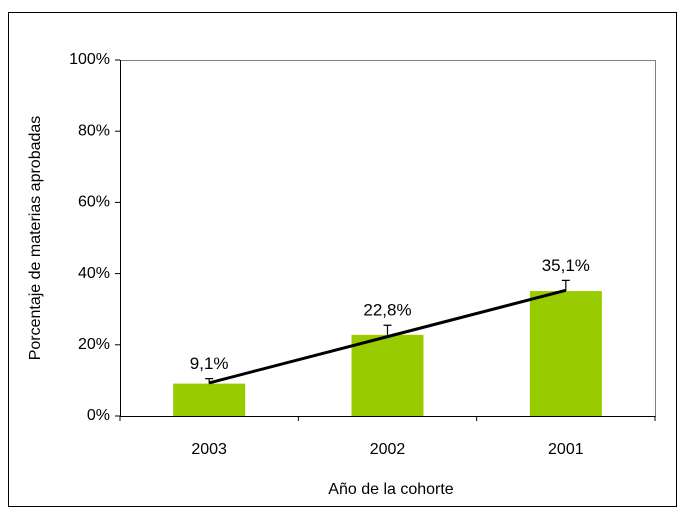 Image resolution: width=678 pixels, height=508 pixels. I want to click on x-axis-title: Año de la cohorte, so click(391, 489).